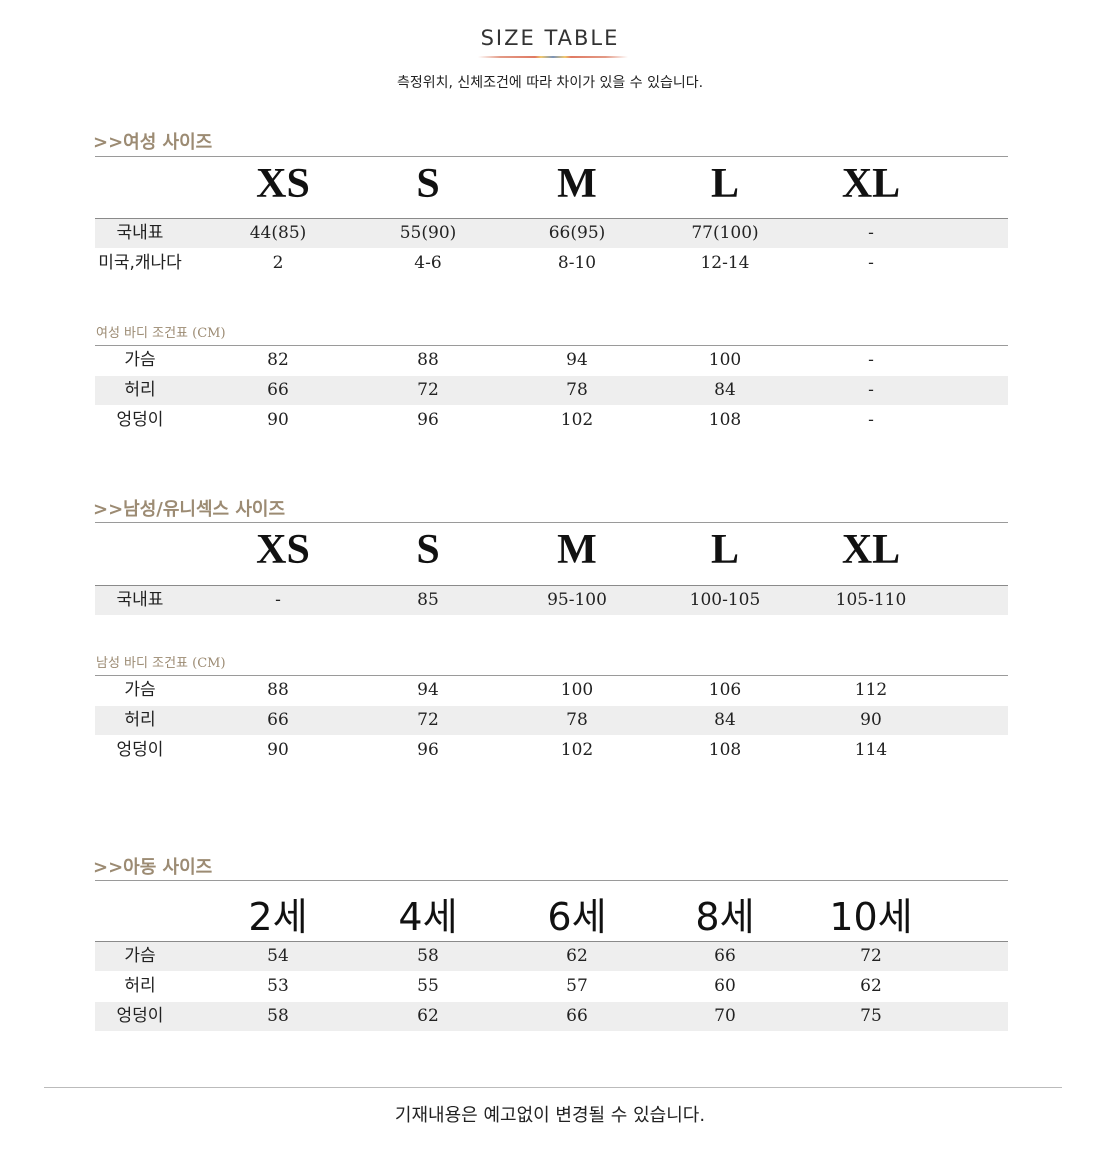 This screenshot has width=1100, height=1161. What do you see at coordinates (278, 956) in the screenshot?
I see `row-value: 54` at bounding box center [278, 956].